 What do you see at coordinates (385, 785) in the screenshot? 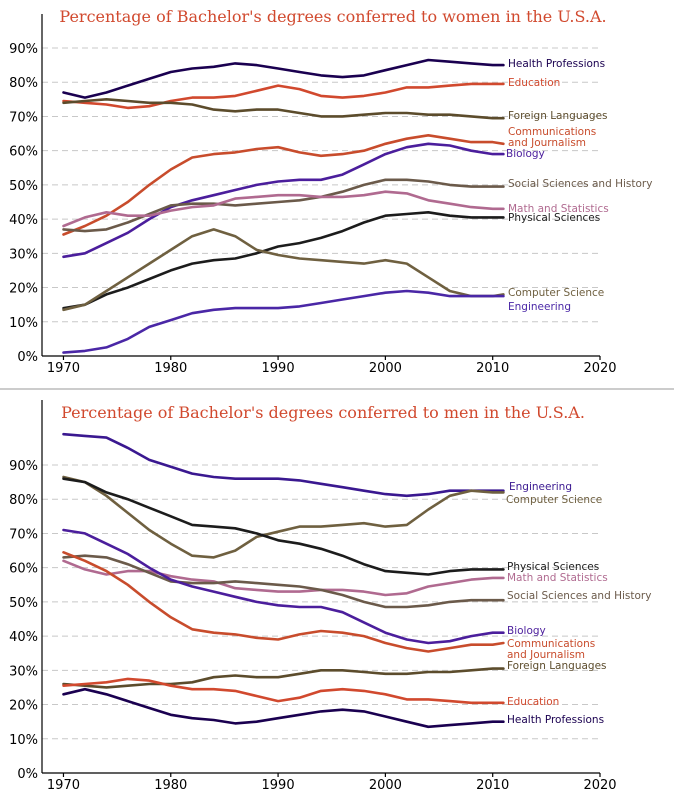
I see `men-x-tick-label: 2000` at bounding box center [385, 785].